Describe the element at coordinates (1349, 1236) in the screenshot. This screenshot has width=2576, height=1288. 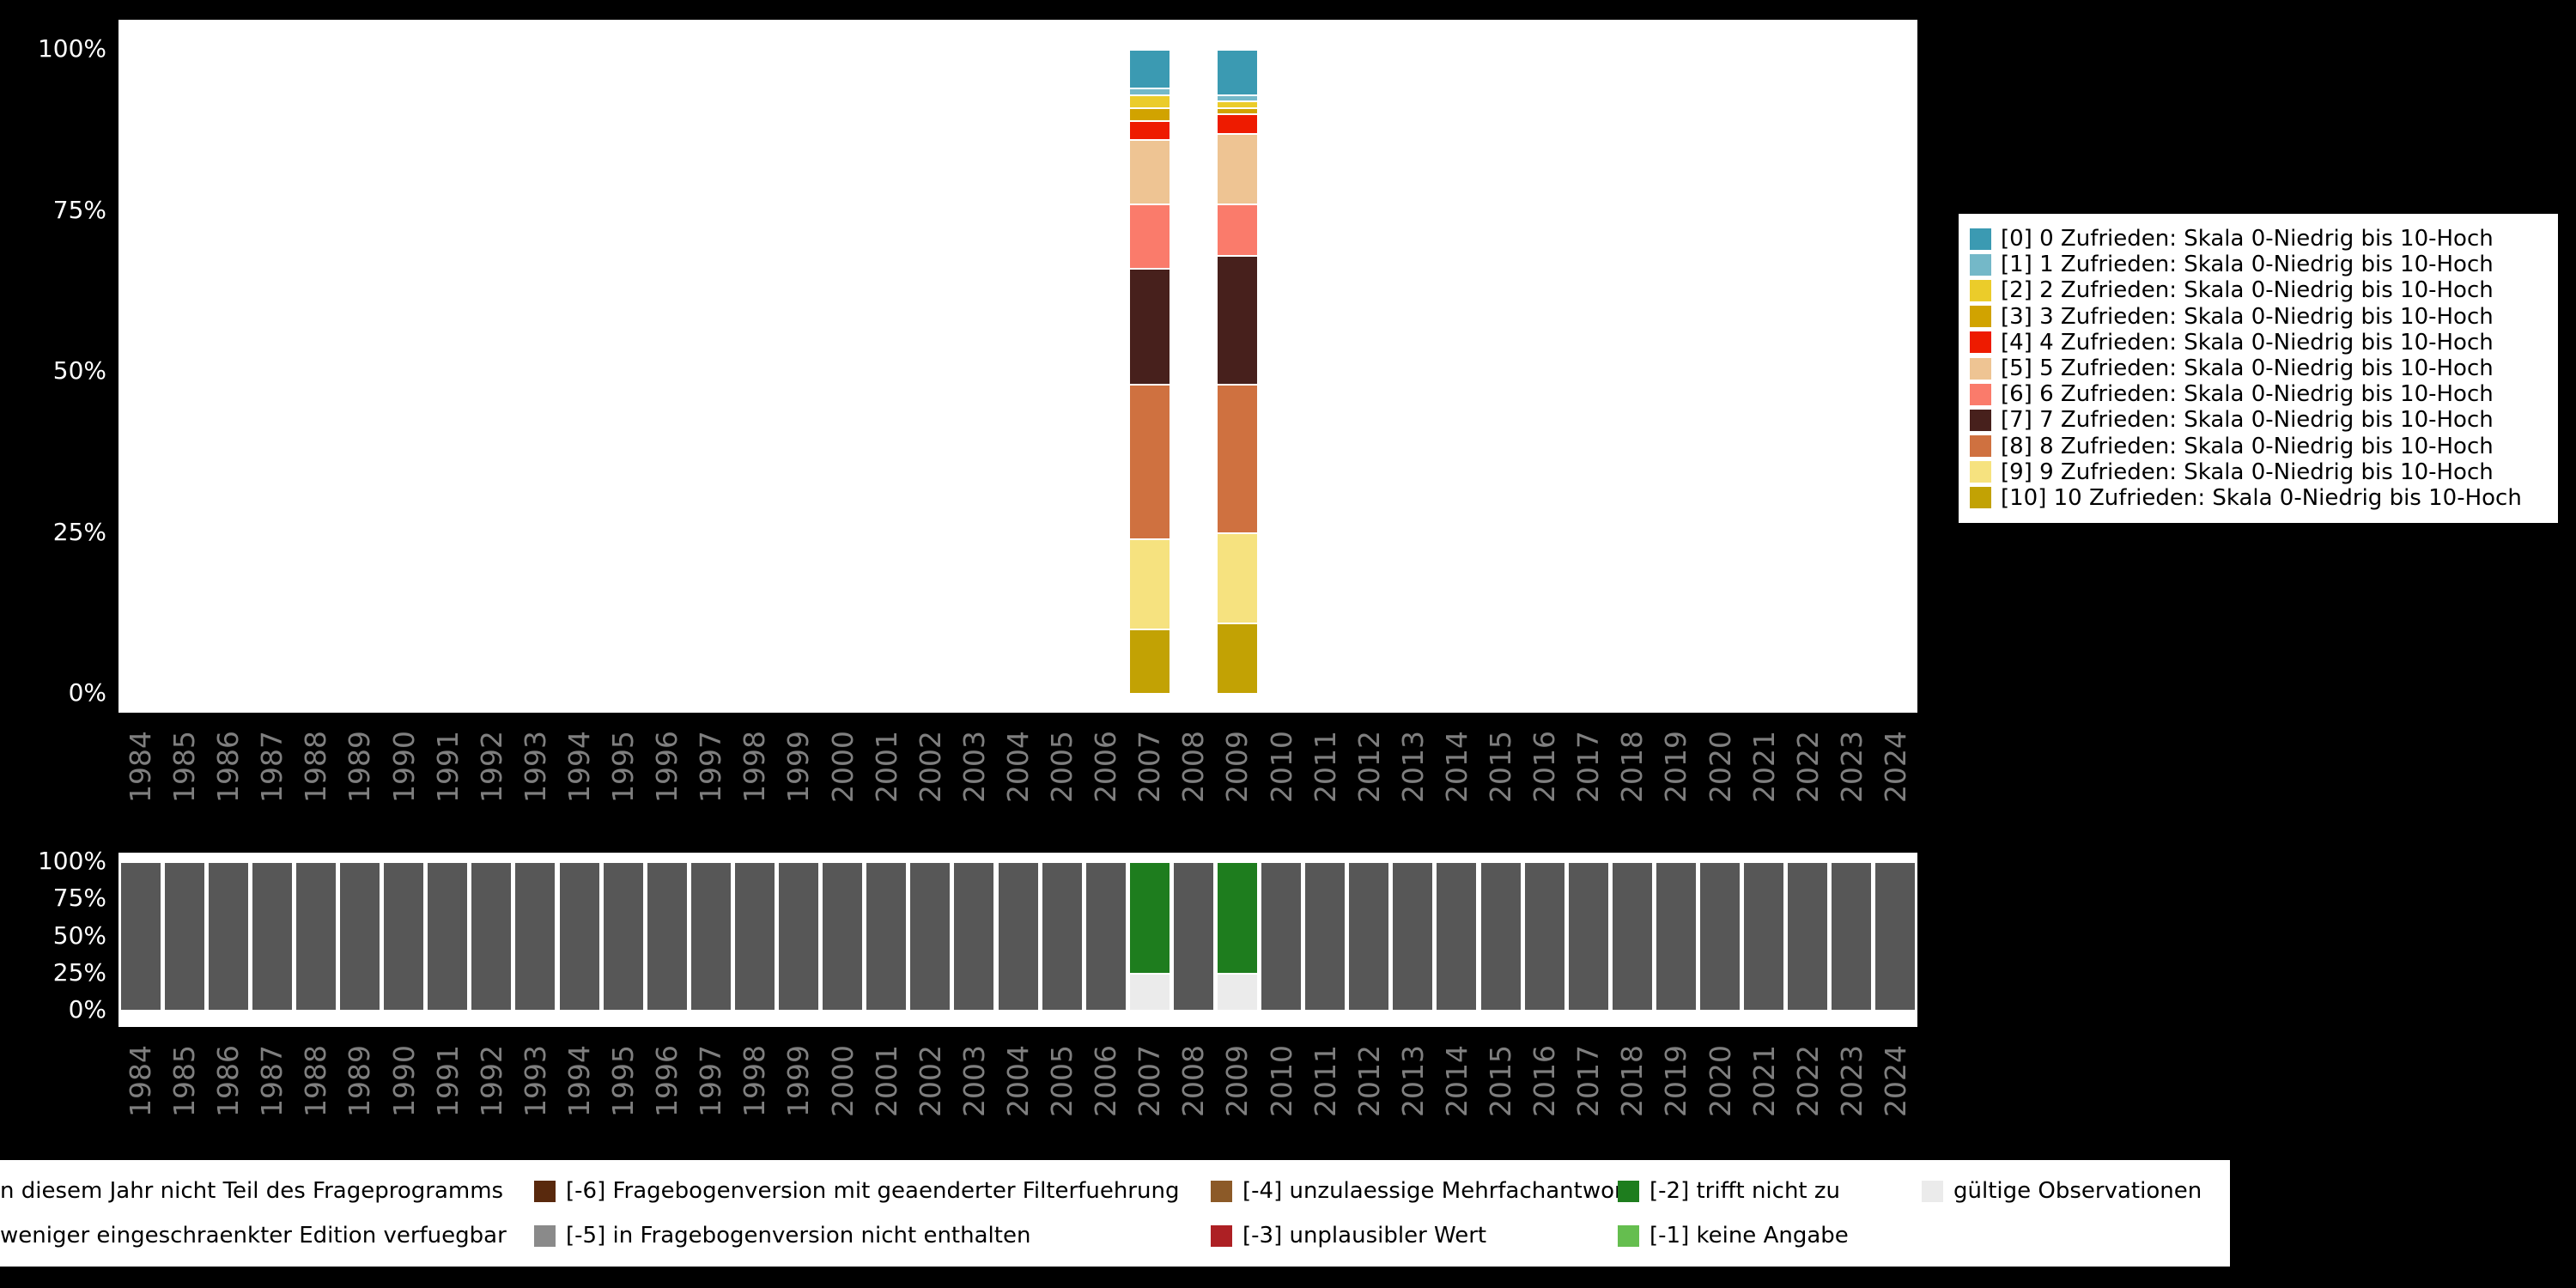
I see `legend-item: [-3] unplausibler Wert` at that location.